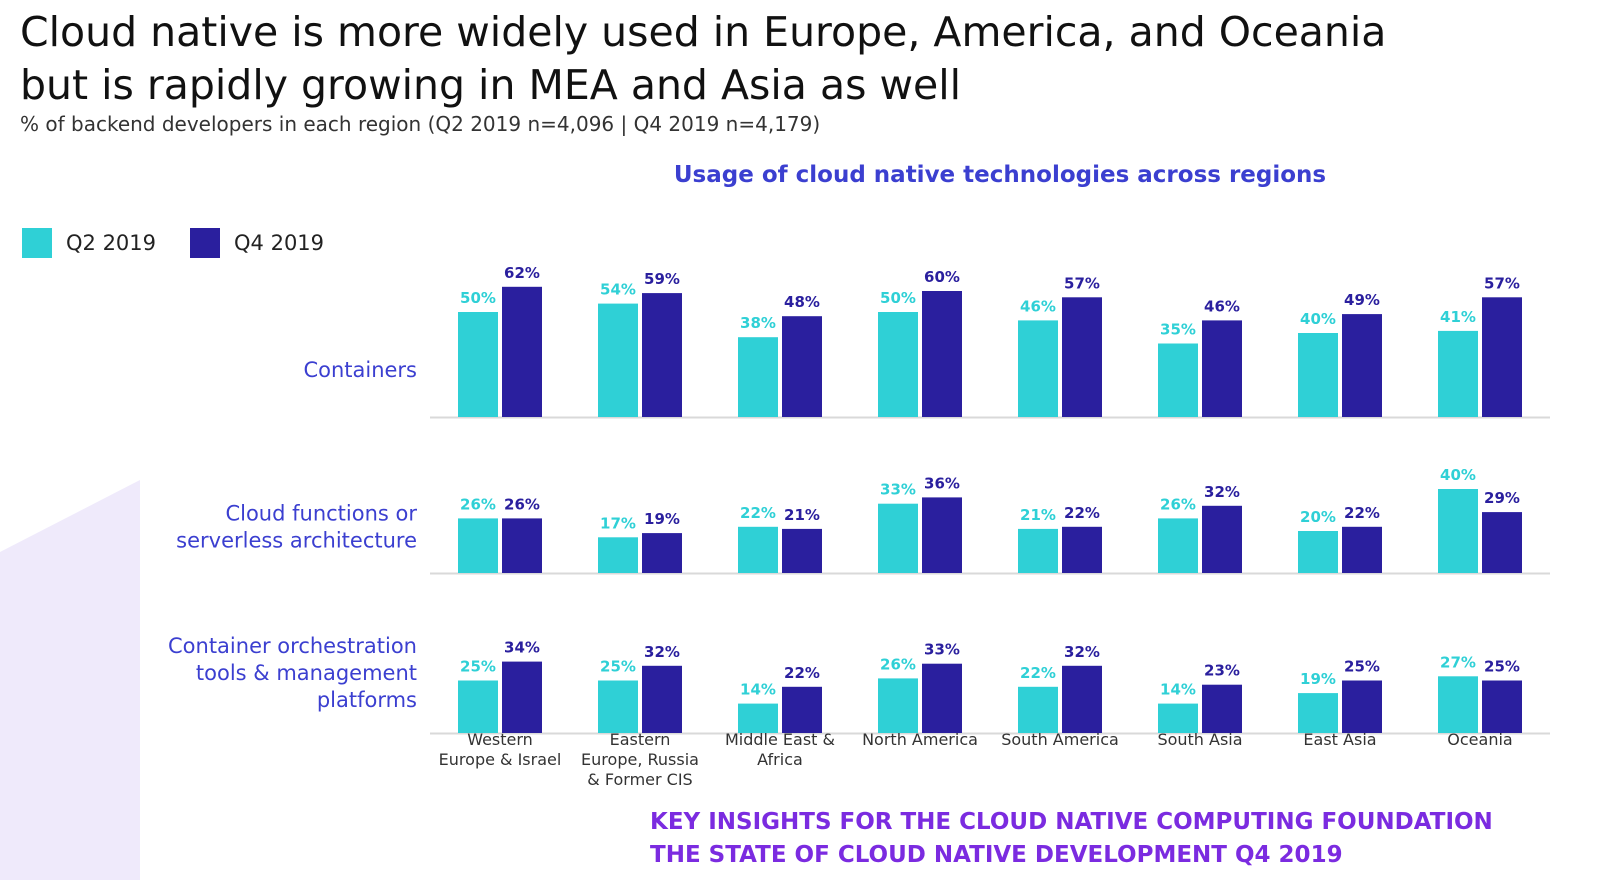 The height and width of the screenshot is (880, 1602). Describe the element at coordinates (205, 243) in the screenshot. I see `legend-swatch-q4` at that location.